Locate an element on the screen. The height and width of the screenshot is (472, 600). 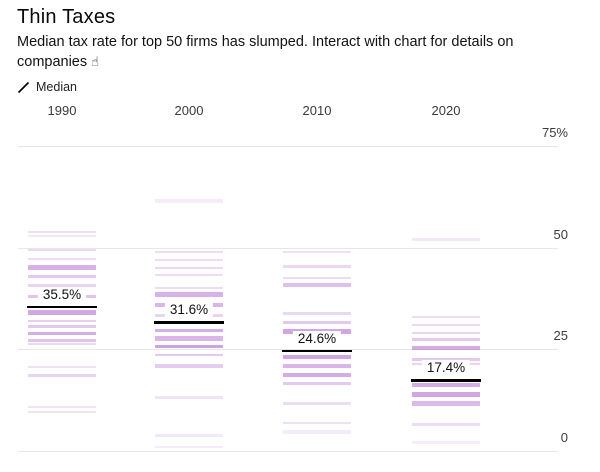
x-category-label: 2010 is located at coordinates (317, 110).